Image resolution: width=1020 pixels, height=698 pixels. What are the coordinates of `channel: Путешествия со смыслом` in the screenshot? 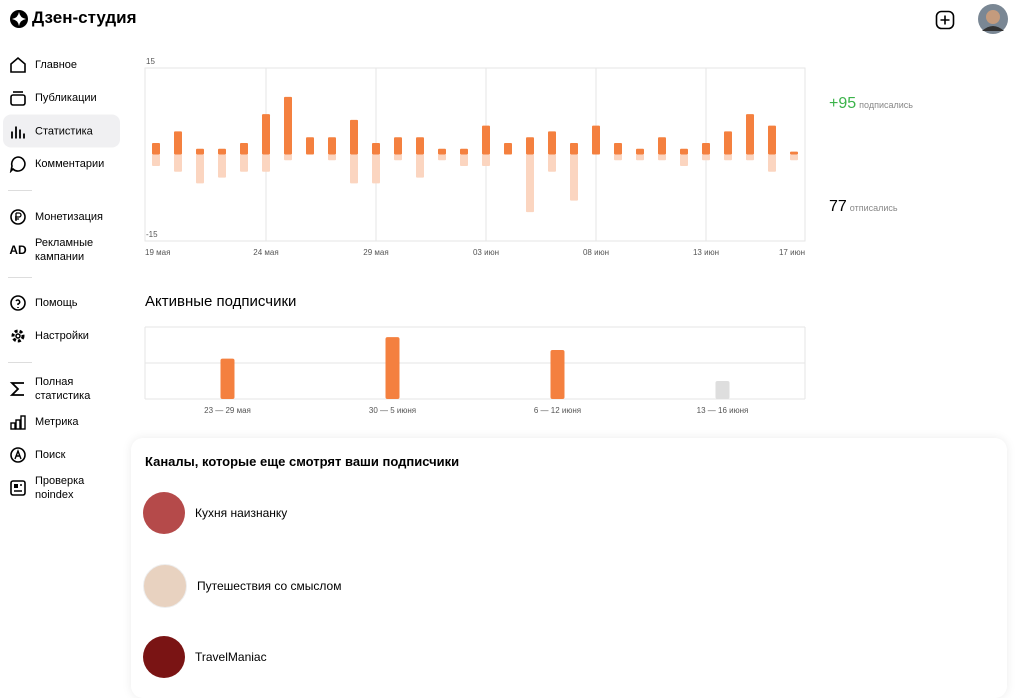 It's located at (242, 586).